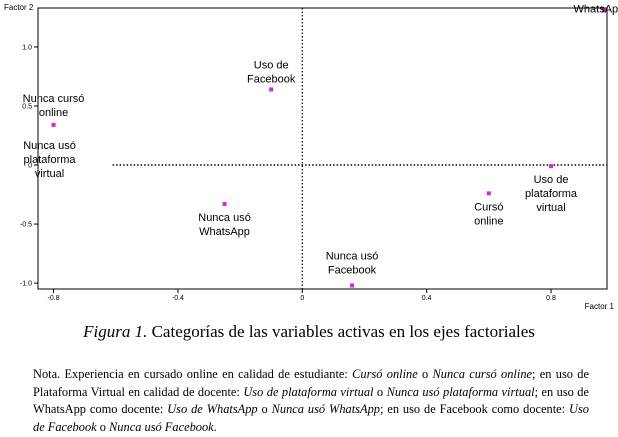 The image size is (618, 437). I want to click on y-tick-label: -1.0, so click(26, 284).